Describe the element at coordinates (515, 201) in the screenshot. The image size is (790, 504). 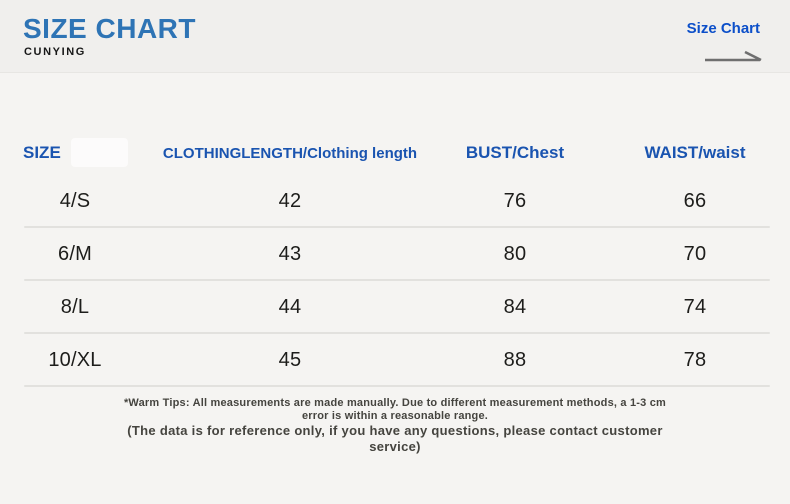
I see `cell-bust: 76` at that location.